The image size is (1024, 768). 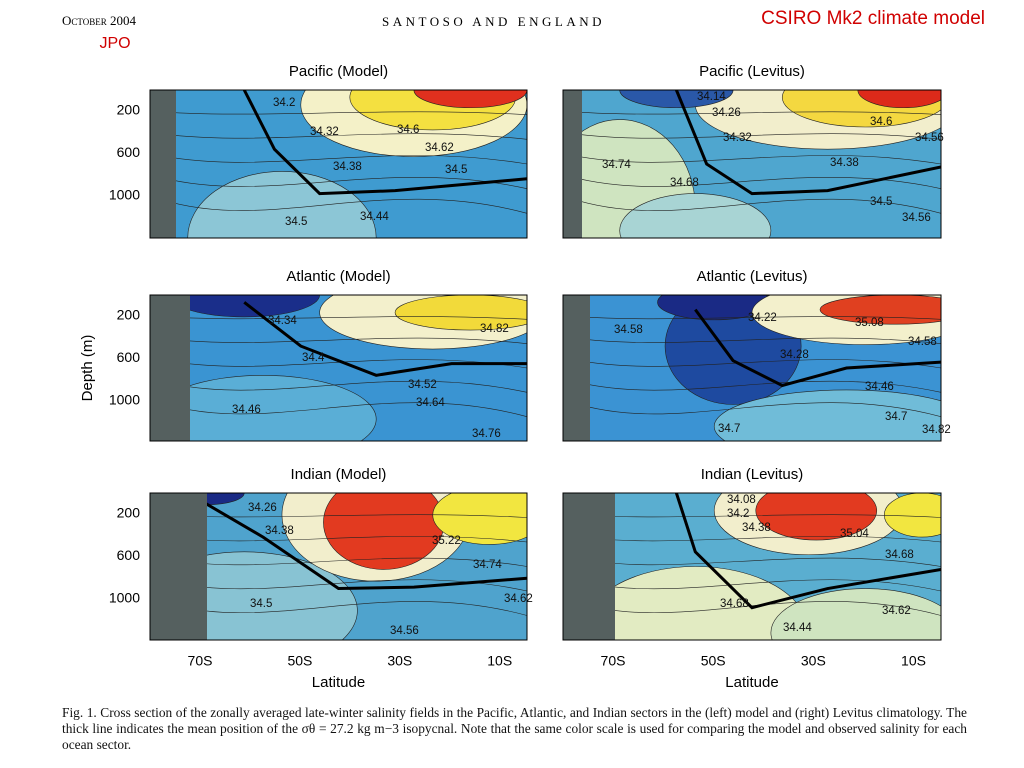 I want to click on panel-title: Atlantic (Model), so click(x=338, y=276).